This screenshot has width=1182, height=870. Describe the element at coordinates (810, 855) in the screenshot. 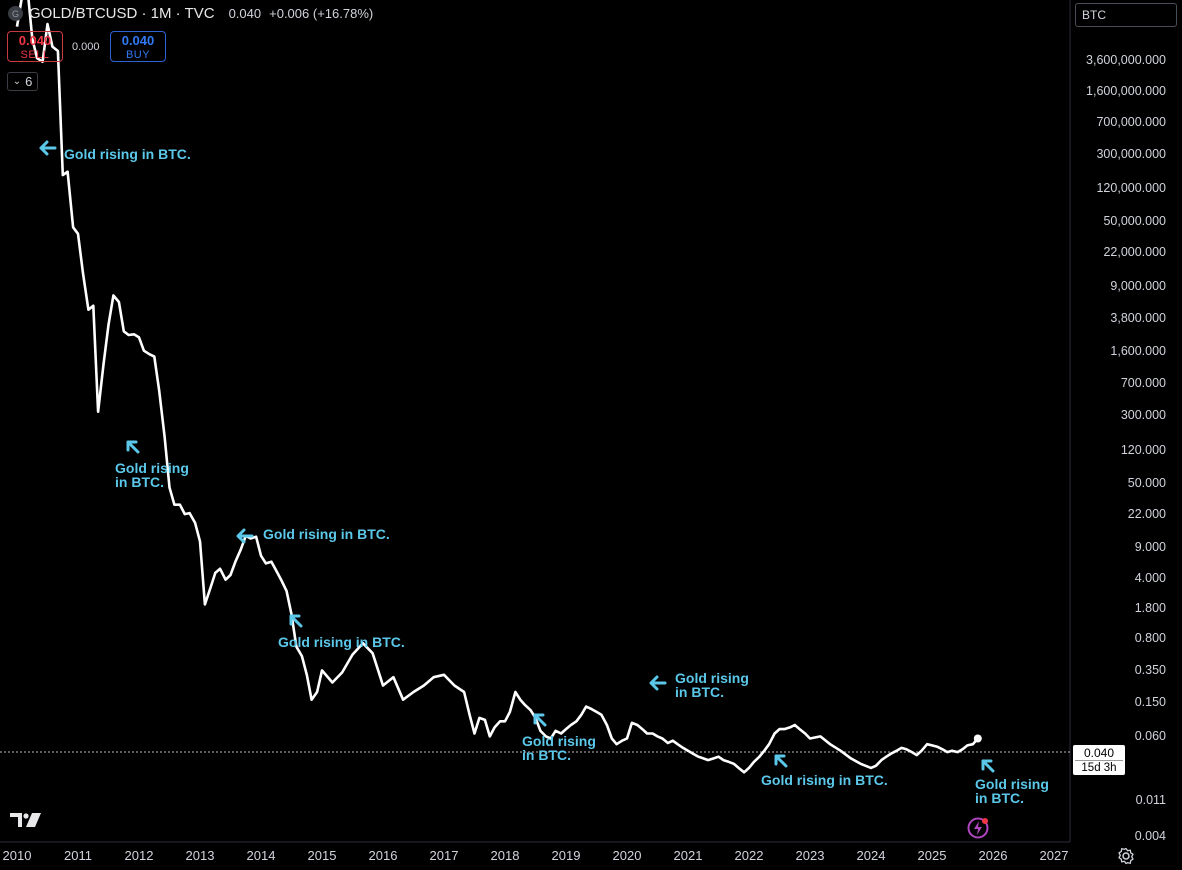

I see `time-axis-label: 2023` at that location.